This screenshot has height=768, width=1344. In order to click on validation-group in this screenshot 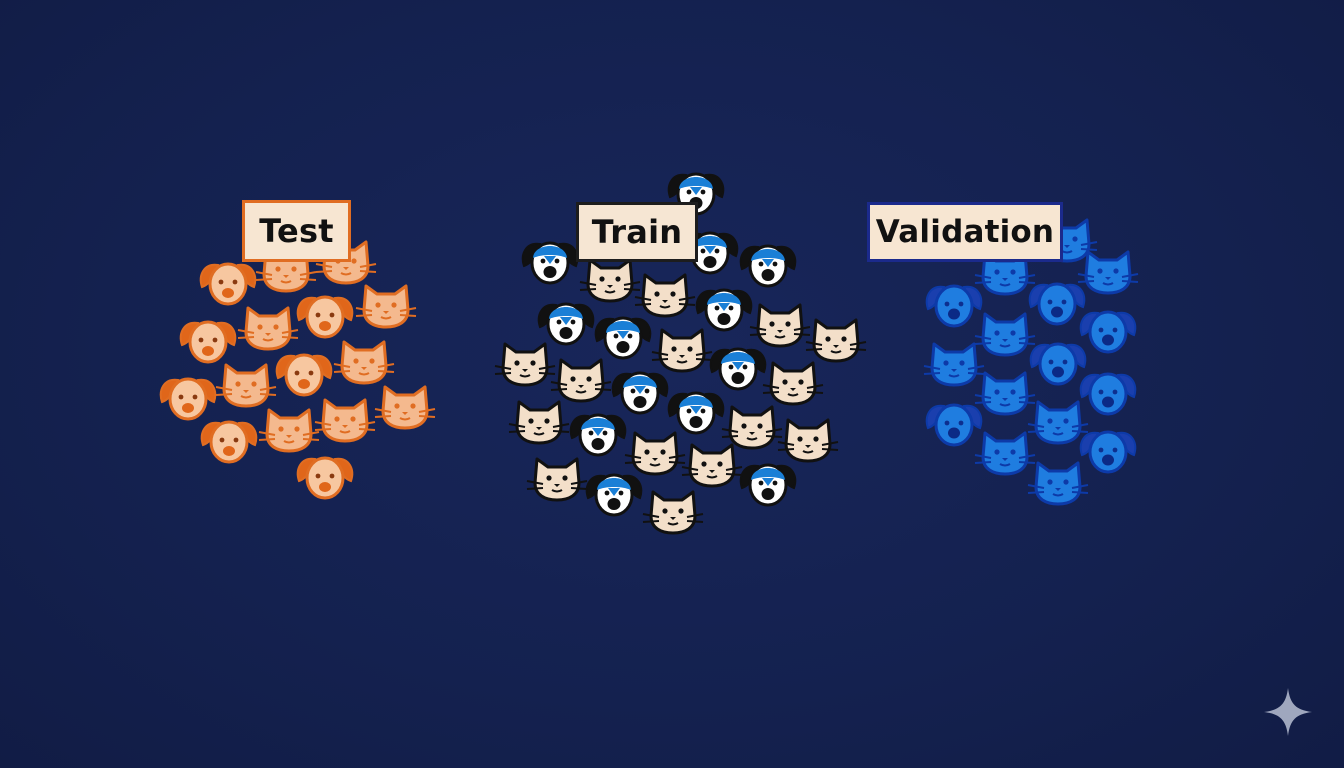, I will do `click(1031, 362)`.